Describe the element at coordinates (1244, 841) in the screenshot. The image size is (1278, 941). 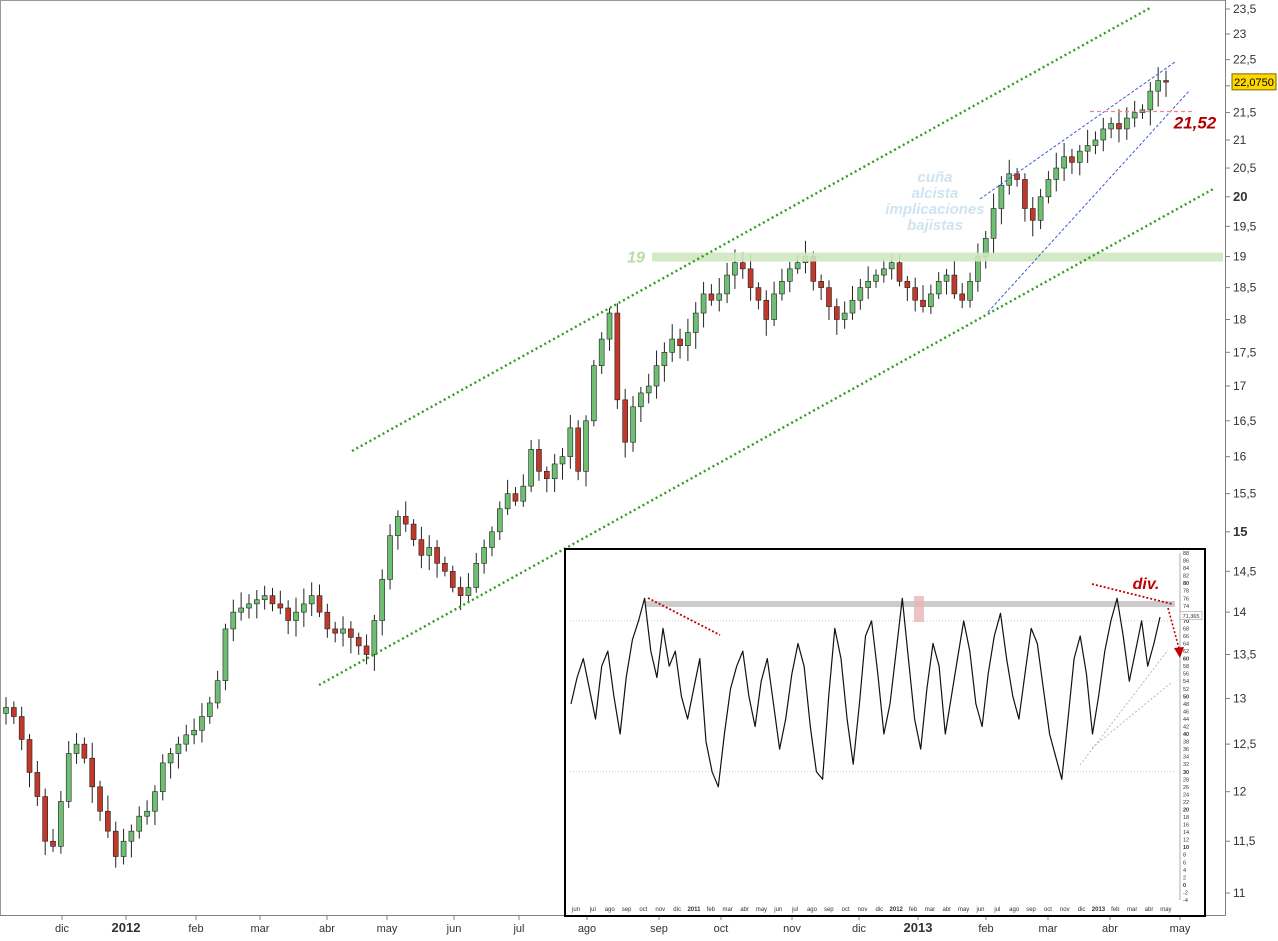
I see `price-tick-label: 11,5` at that location.